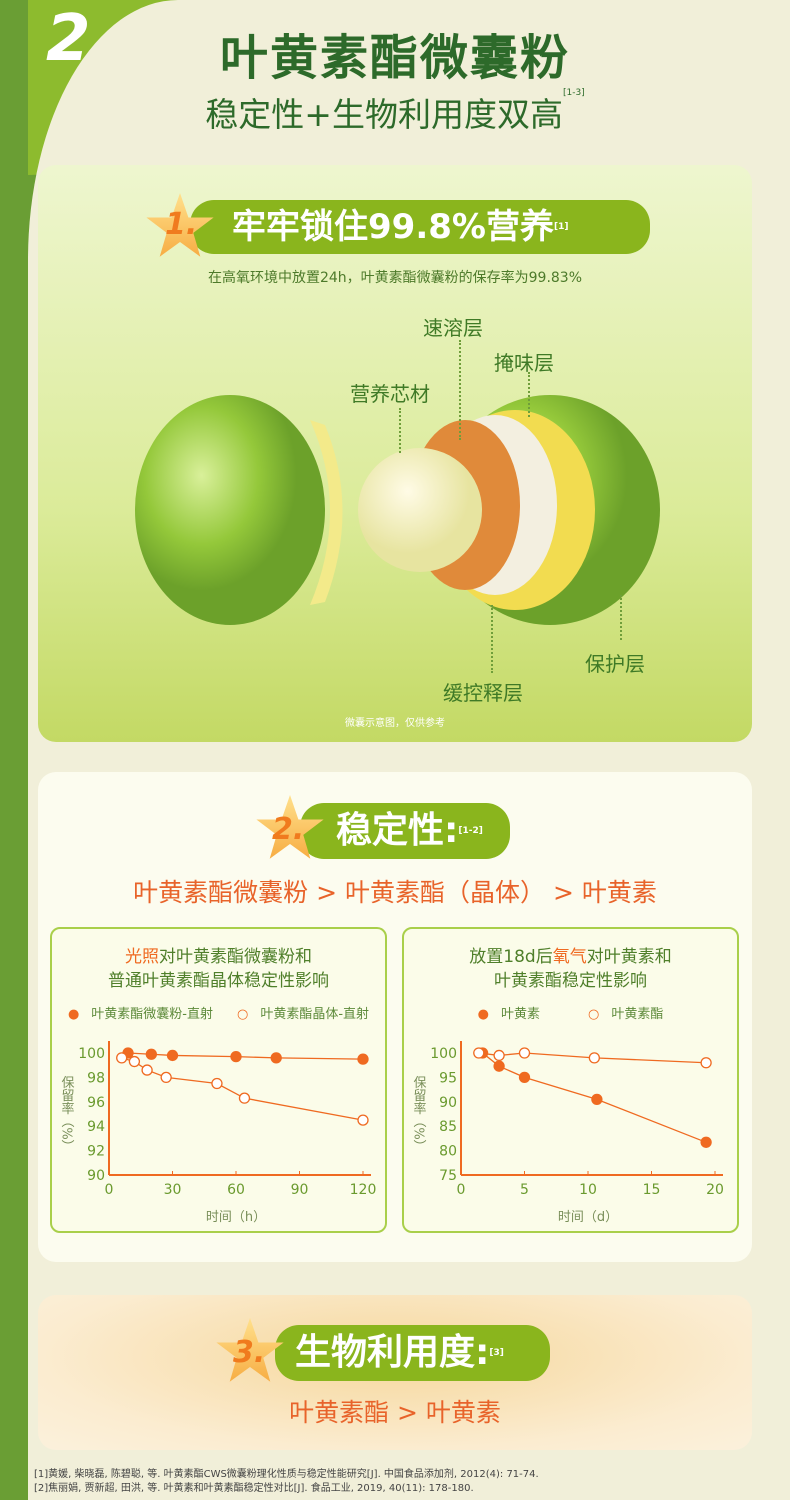  Describe the element at coordinates (588, 1217) in the screenshot. I see `x-axis-label: 时间（d）` at that location.